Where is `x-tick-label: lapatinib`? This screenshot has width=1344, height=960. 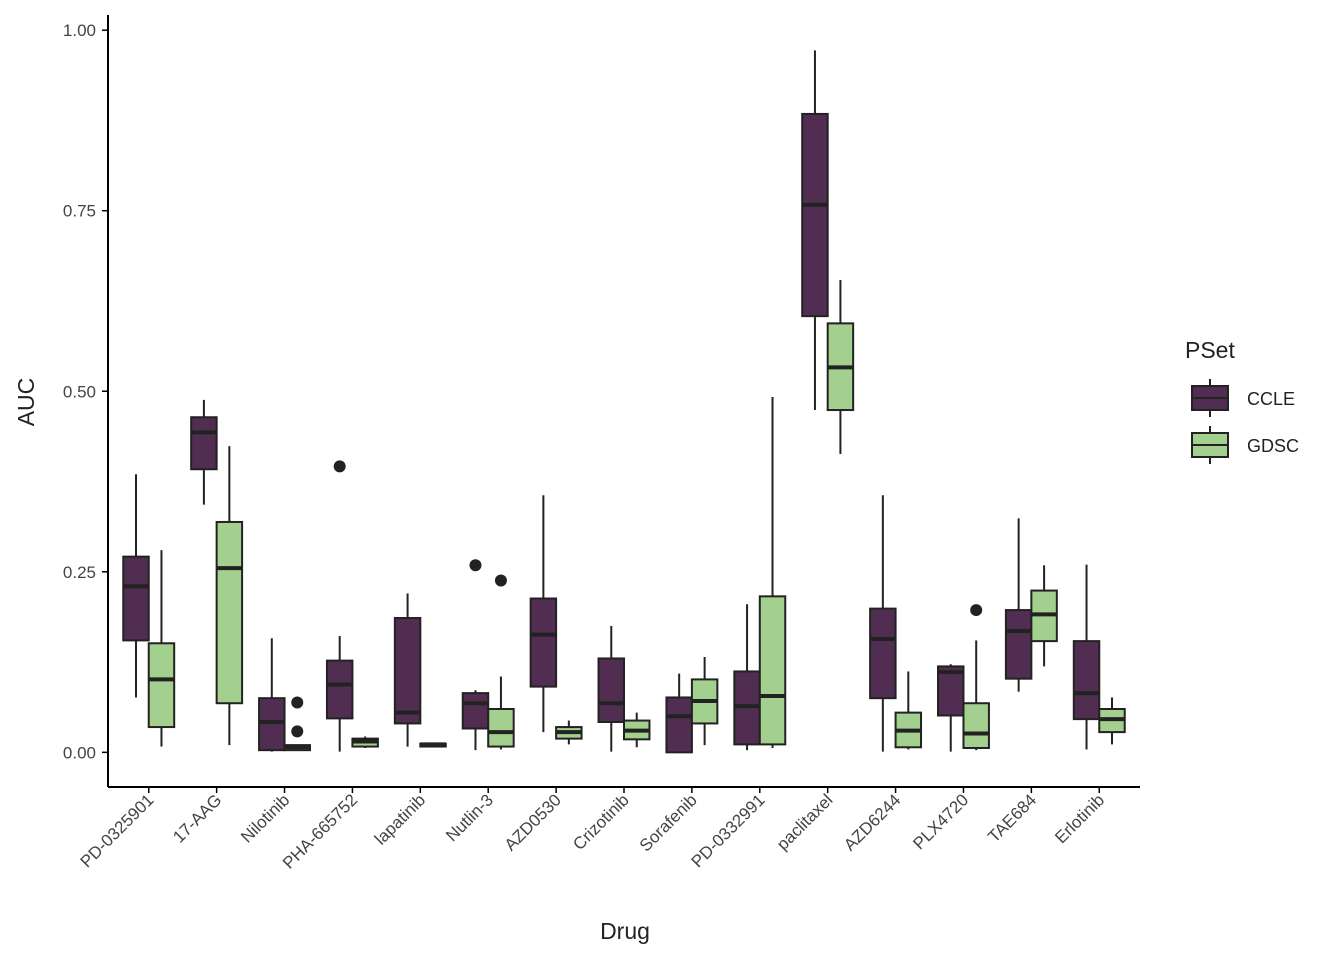
x-tick-label: lapatinib is located at coordinates (400, 819).